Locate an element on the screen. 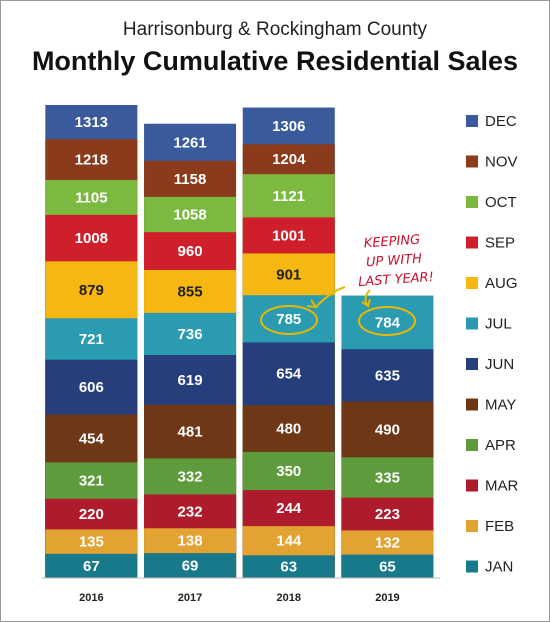 The width and height of the screenshot is (550, 622). value-label: 721 is located at coordinates (91, 339).